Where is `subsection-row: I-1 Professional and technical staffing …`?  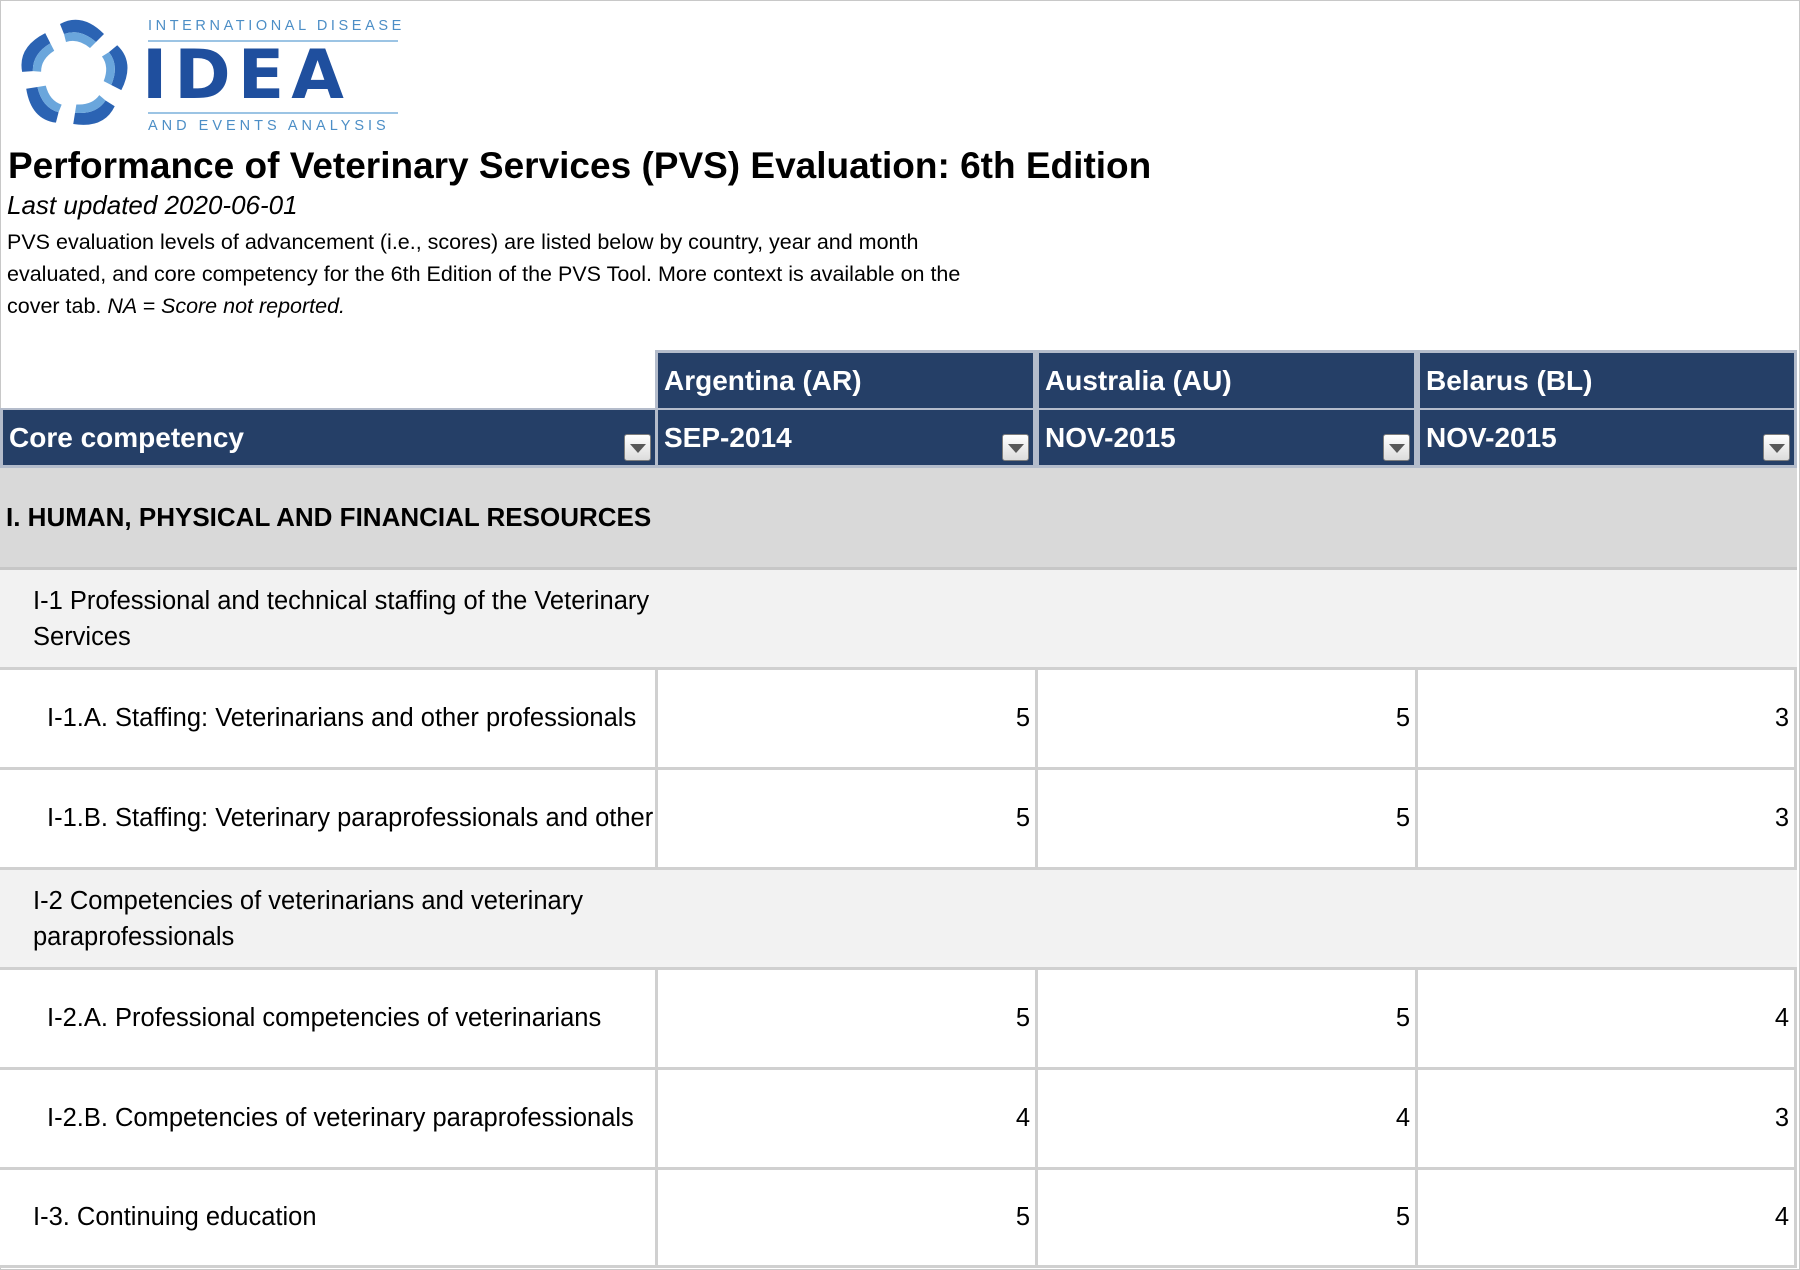
subsection-row: I-1 Professional and technical staffing … is located at coordinates (898, 620).